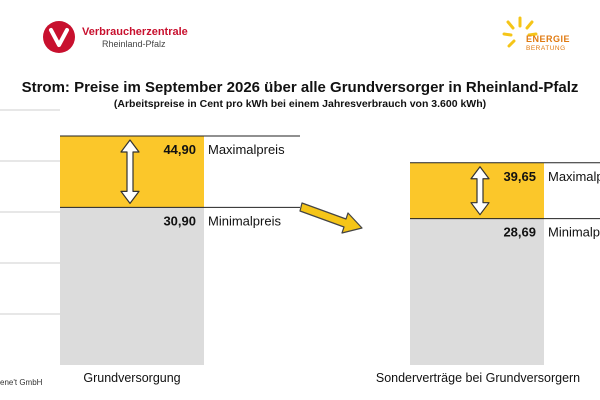 The width and height of the screenshot is (600, 400). Describe the element at coordinates (519, 176) in the screenshot. I see `max-value-label: 39,65` at that location.